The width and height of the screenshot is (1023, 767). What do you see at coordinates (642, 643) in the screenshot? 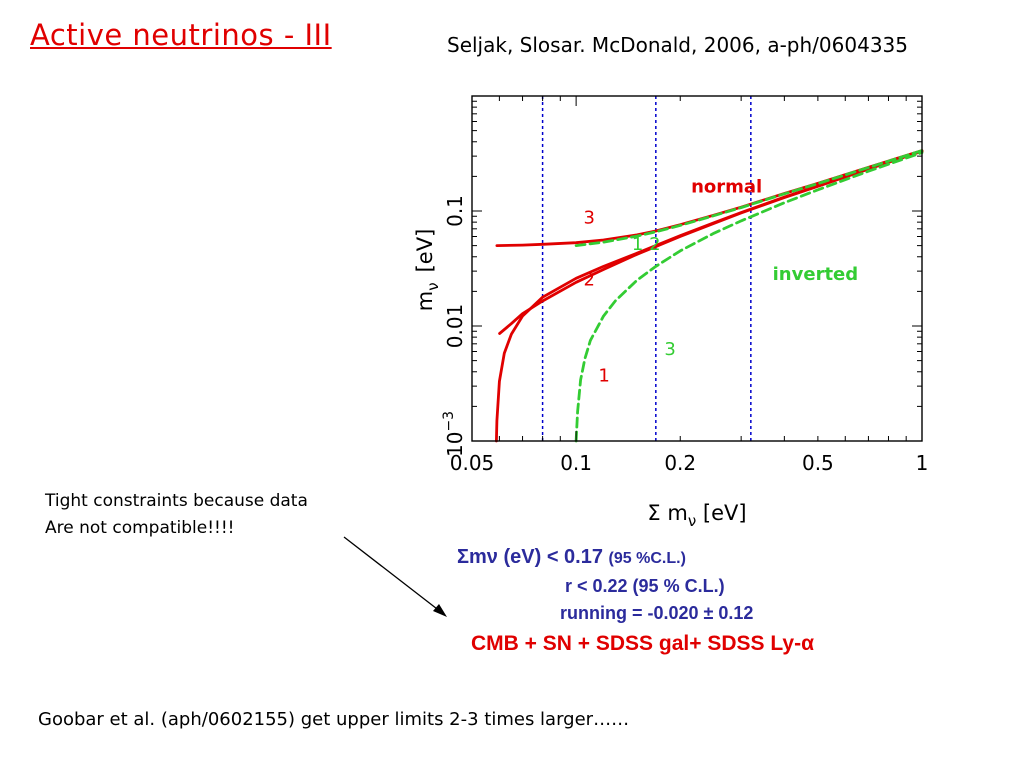
I see `datasets-label: CMB + SN + SDSS gal+ SDSS Ly-α` at bounding box center [642, 643].